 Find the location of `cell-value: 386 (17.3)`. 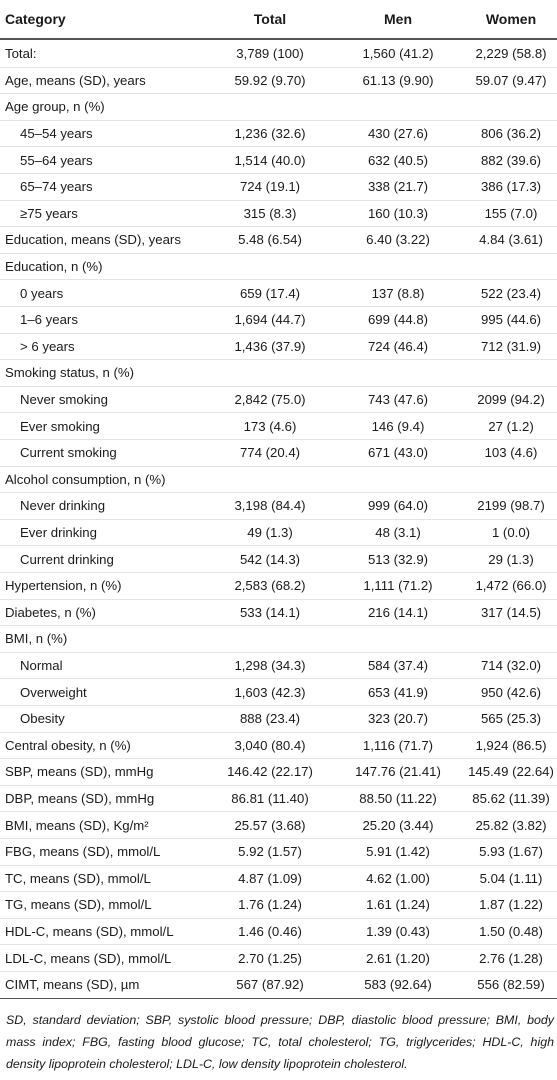

cell-value: 386 (17.3) is located at coordinates (511, 187).